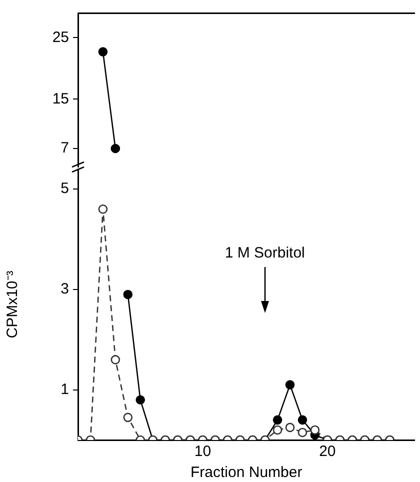 The image size is (420, 482). I want to click on x-axis-title: Fraction Number, so click(246, 473).